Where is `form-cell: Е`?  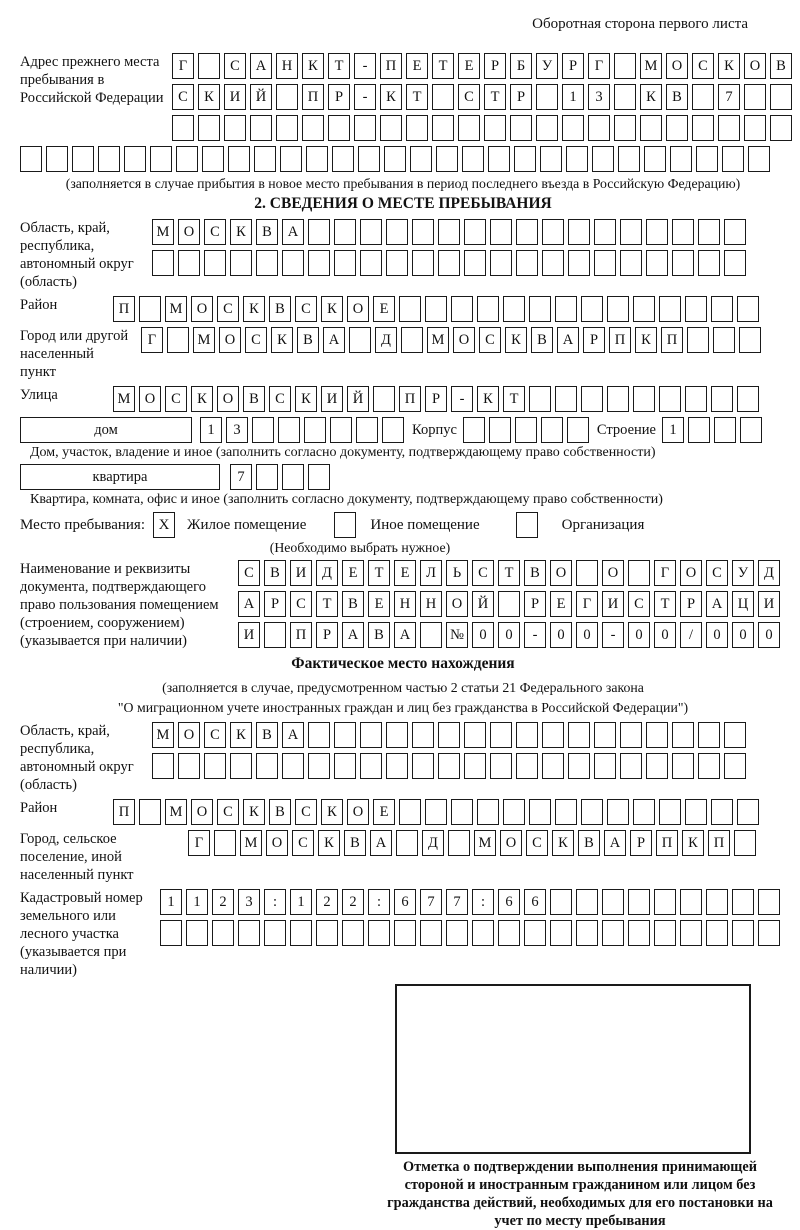
form-cell: Е is located at coordinates (405, 573).